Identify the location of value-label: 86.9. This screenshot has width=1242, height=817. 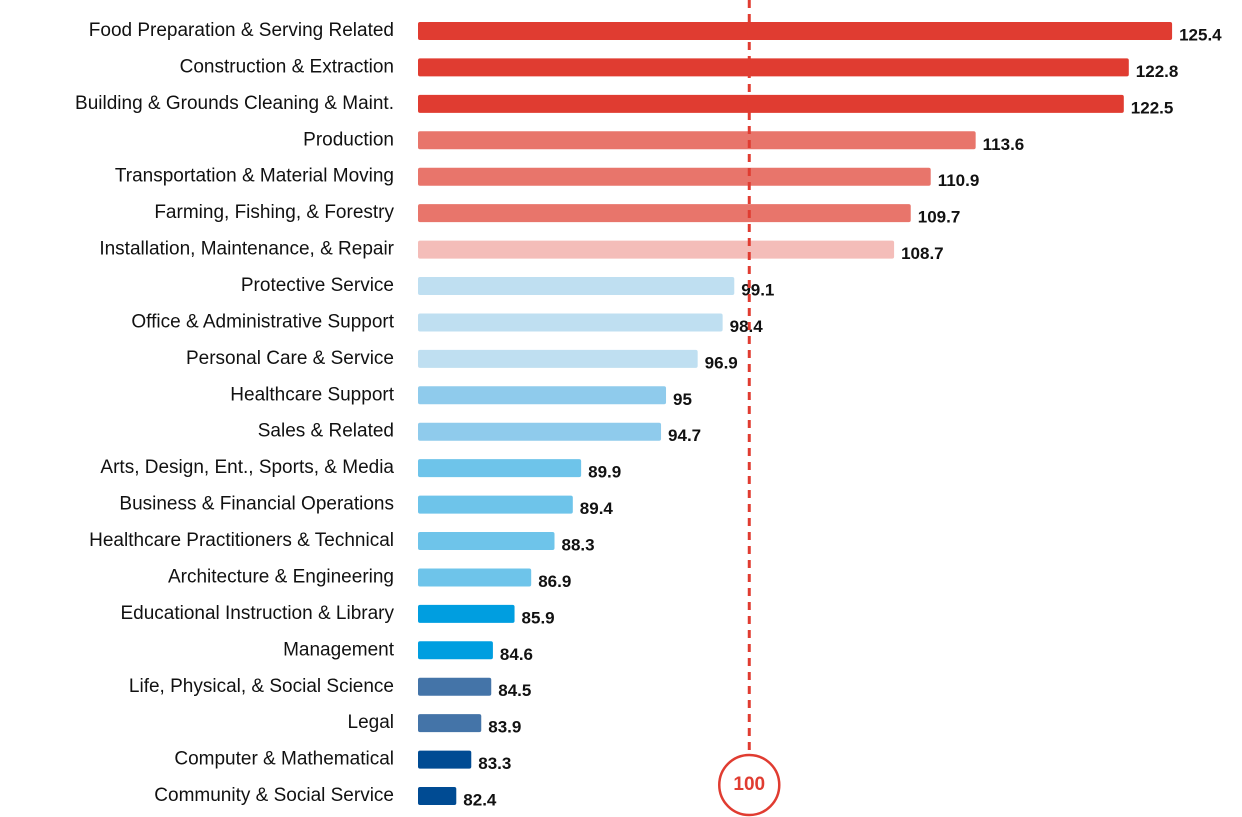
(554, 581).